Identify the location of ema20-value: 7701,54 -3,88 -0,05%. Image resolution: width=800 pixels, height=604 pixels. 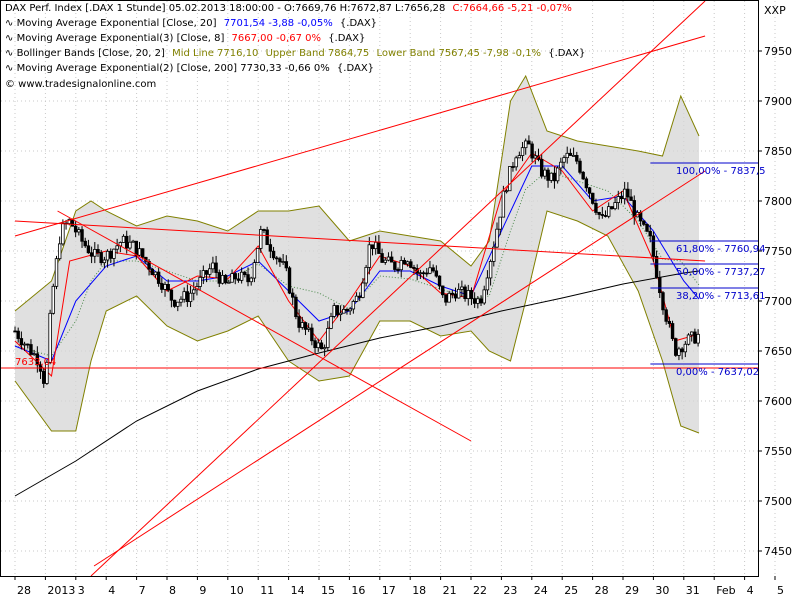
(278, 23).